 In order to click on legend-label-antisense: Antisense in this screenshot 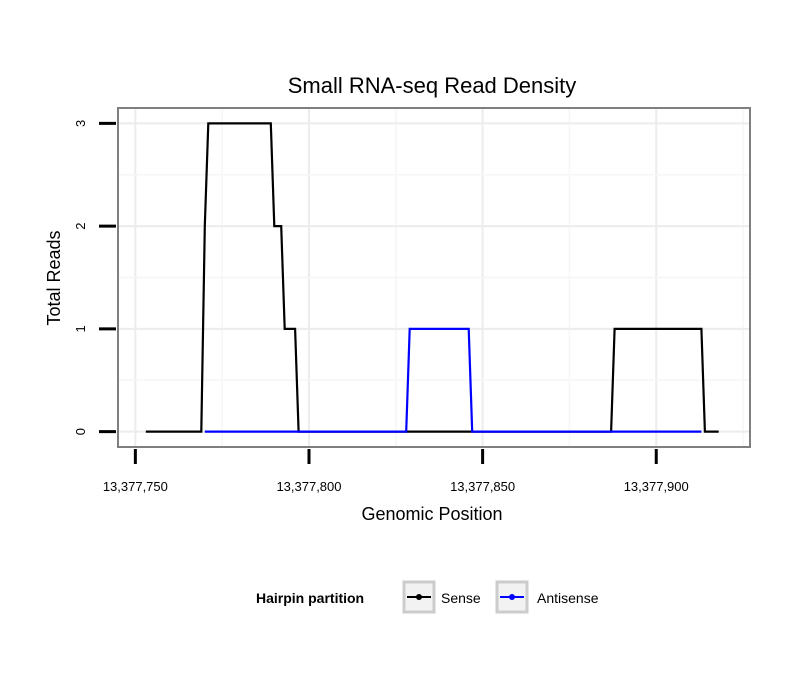, I will do `click(568, 598)`.